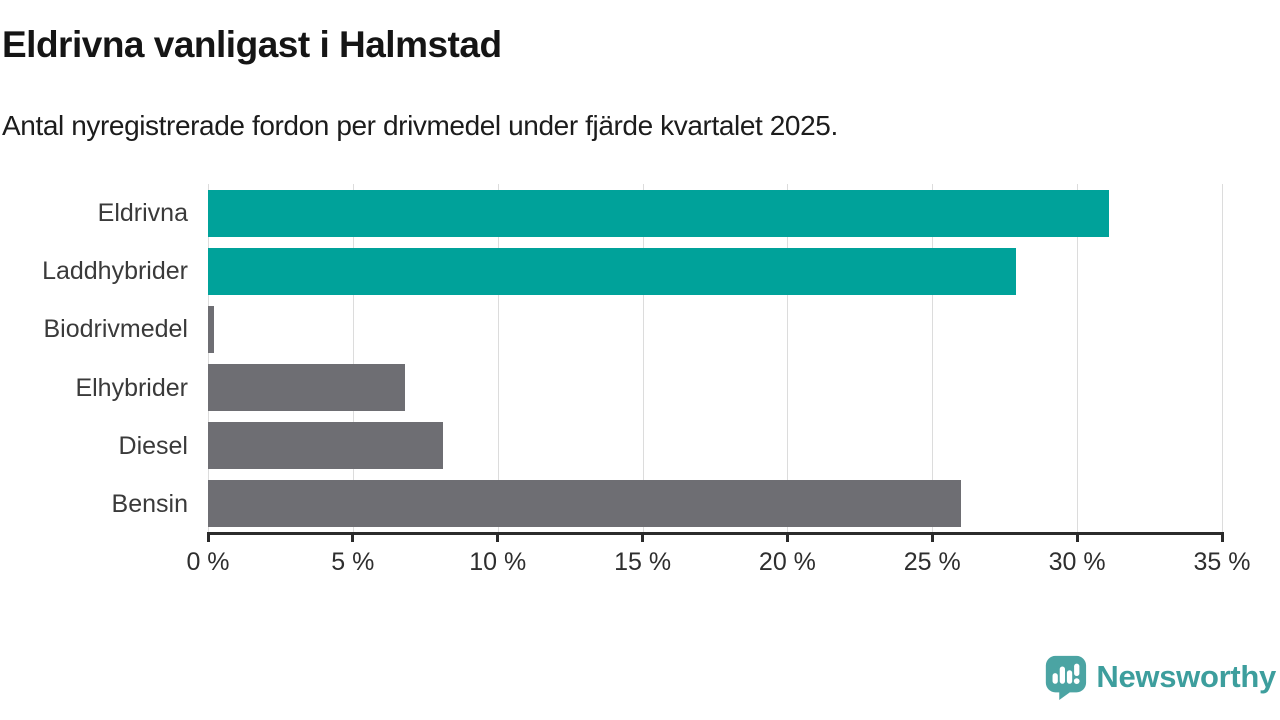 This screenshot has width=1280, height=720. I want to click on x-axis-tick-label-15: 15 %, so click(643, 562).